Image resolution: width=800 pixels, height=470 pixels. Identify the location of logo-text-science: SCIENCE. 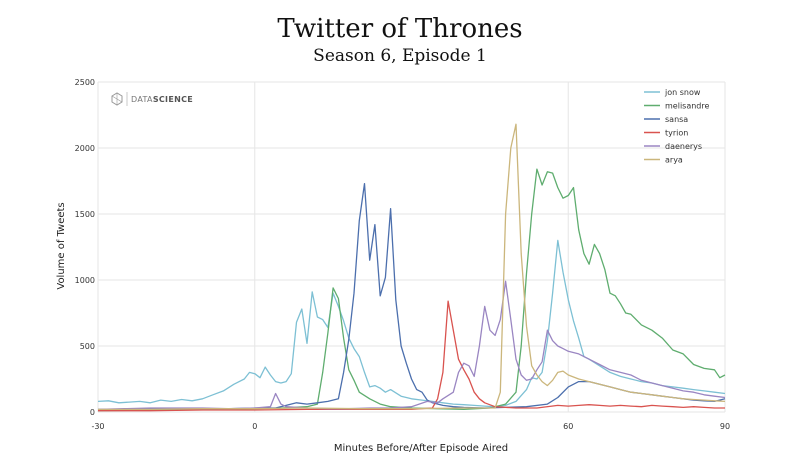
(173, 99).